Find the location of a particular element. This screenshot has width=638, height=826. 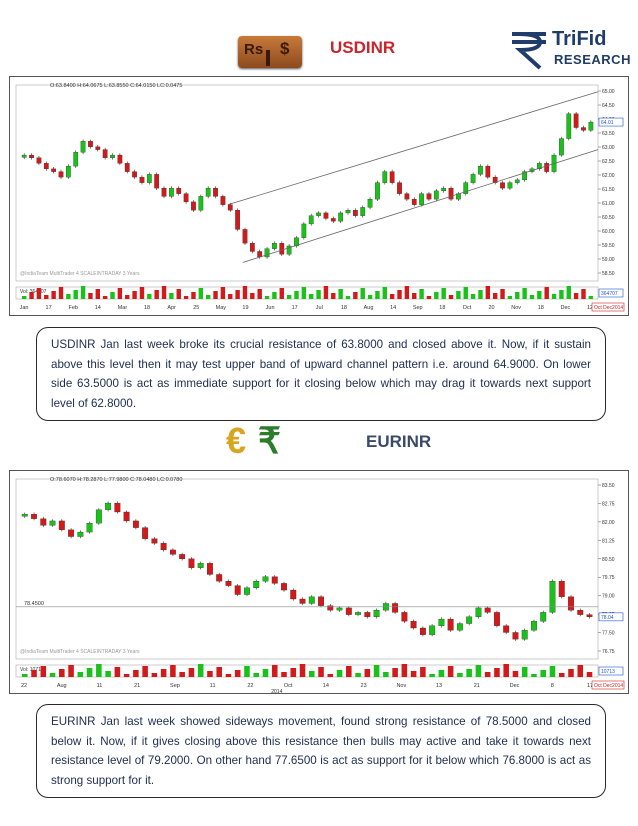

current-price-text: 78.04 is located at coordinates (607, 618).